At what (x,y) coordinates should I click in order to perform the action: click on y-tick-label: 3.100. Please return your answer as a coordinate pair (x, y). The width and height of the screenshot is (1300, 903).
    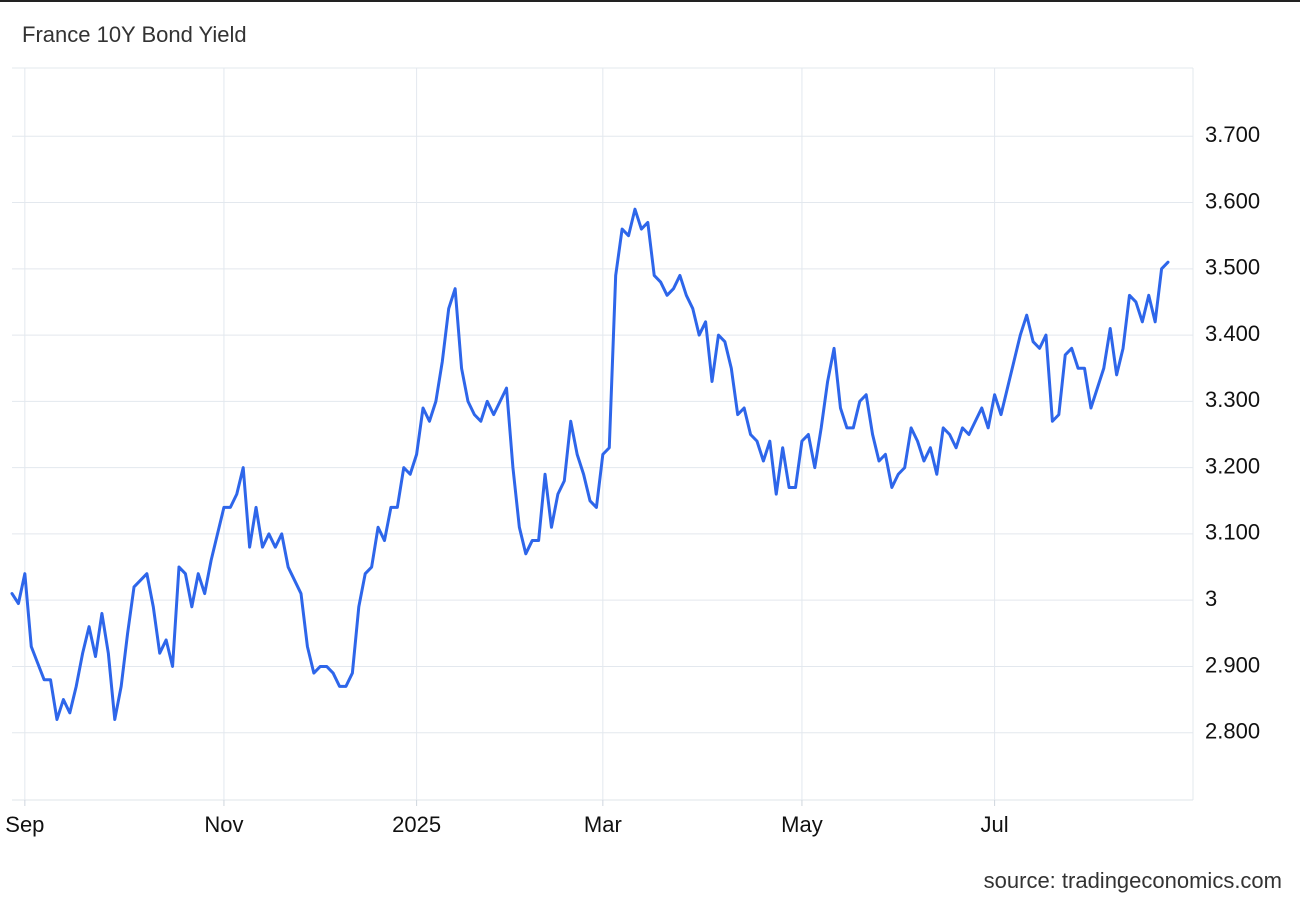
    Looking at the image, I should click on (1232, 532).